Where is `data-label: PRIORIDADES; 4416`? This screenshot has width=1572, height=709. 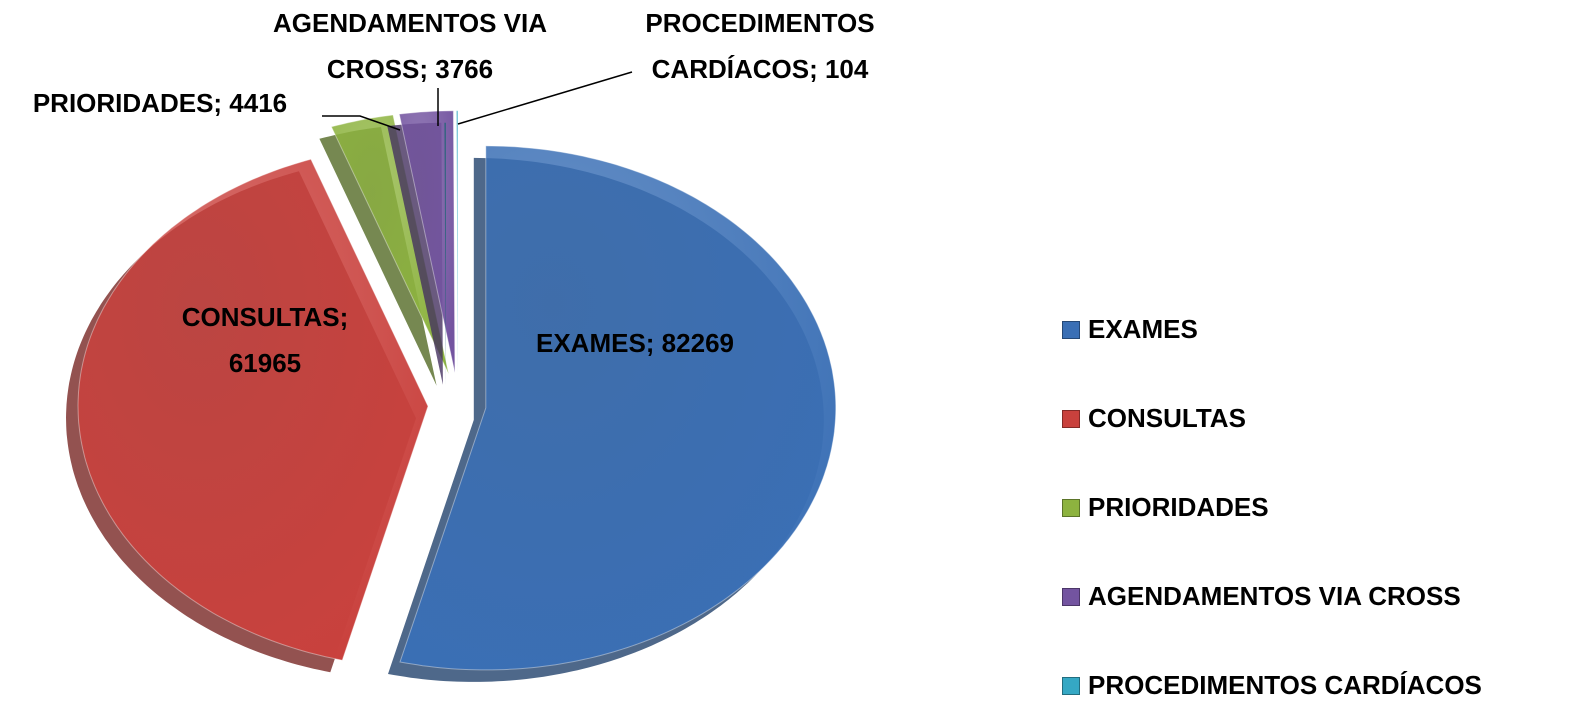 data-label: PRIORIDADES; 4416 is located at coordinates (160, 103).